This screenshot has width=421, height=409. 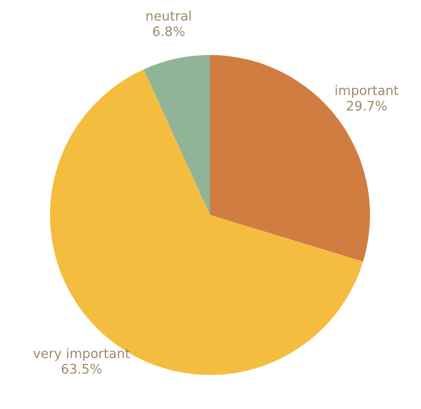 I want to click on slice-label: neutral, so click(x=168, y=17).